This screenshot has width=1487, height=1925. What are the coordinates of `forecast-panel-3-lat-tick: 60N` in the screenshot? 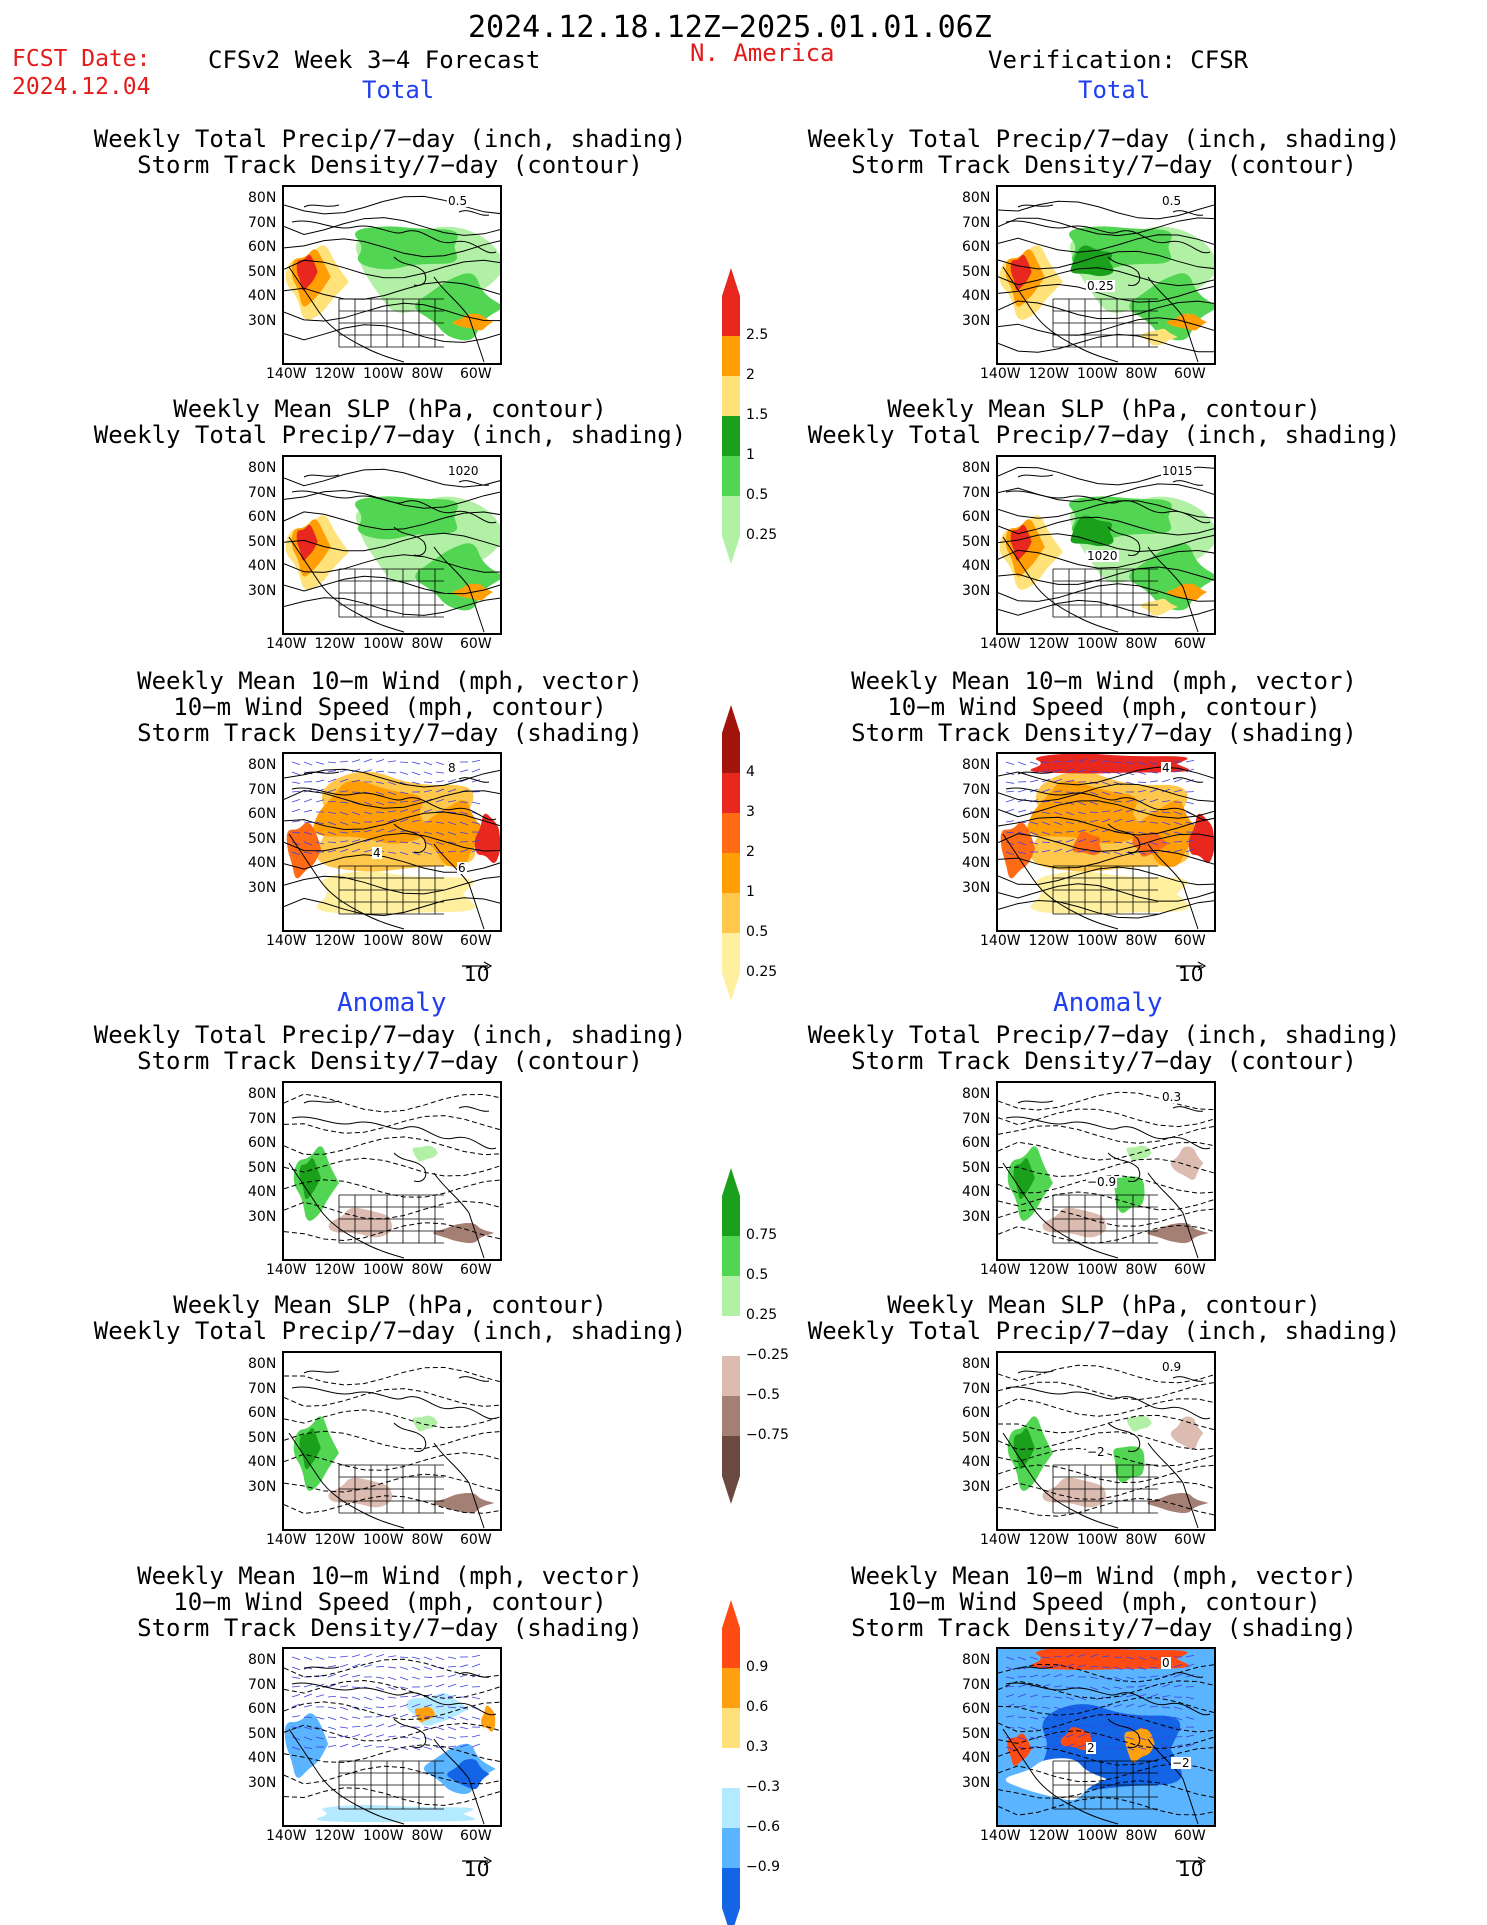 It's located at (262, 814).